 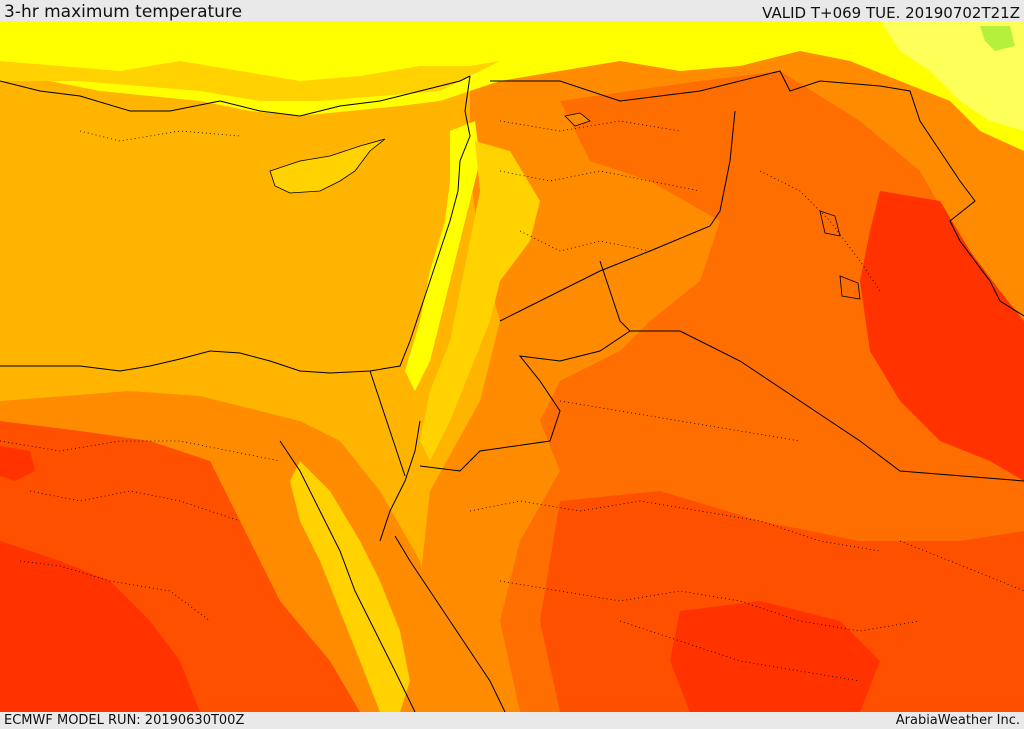 What do you see at coordinates (350, 586) in the screenshot?
I see `temp-zone-amber-redsea` at bounding box center [350, 586].